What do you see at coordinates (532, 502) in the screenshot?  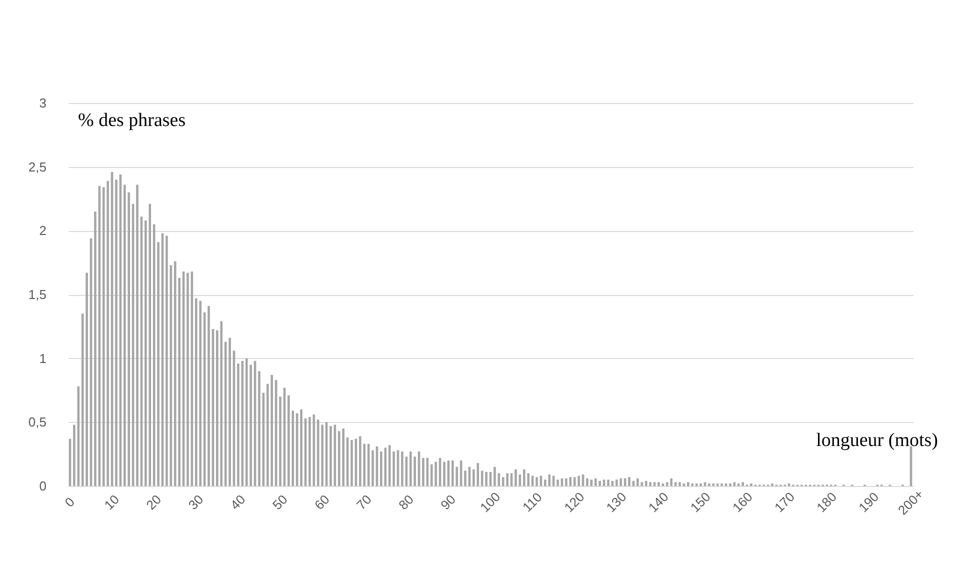 I see `x-tick-label: 110` at bounding box center [532, 502].